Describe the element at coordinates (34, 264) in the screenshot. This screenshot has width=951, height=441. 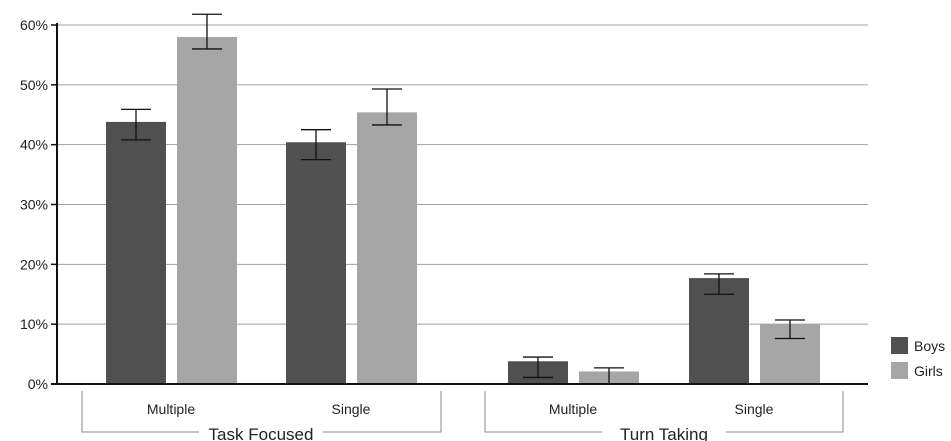
I see `y-tick-label: 20%` at that location.